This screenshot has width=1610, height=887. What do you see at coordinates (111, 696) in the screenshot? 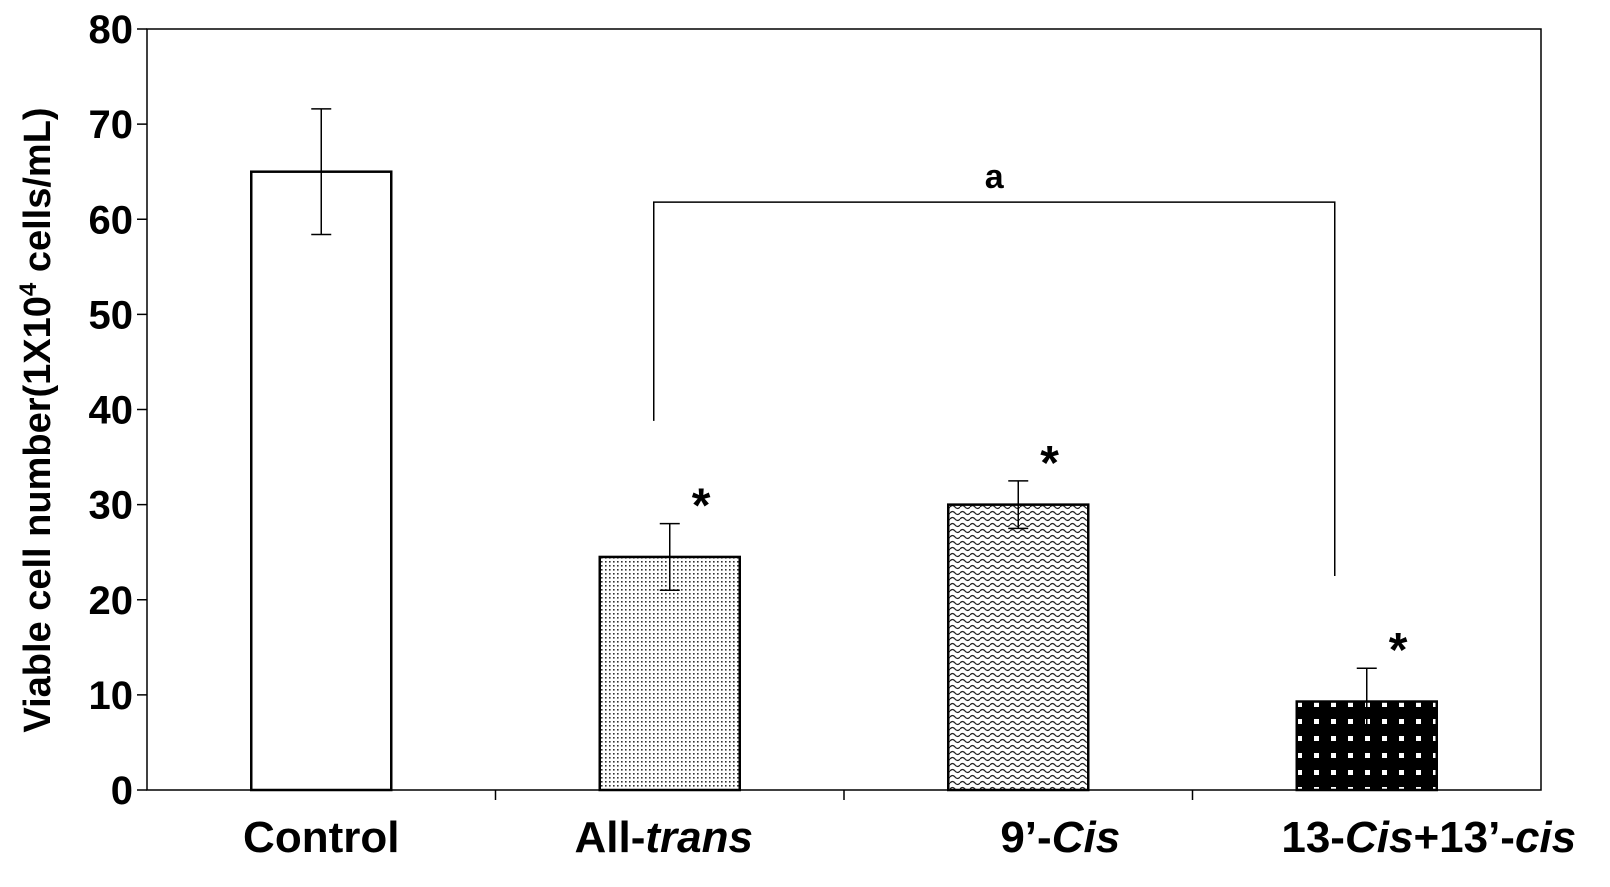
I see `y-tick-label: 10` at bounding box center [111, 696].